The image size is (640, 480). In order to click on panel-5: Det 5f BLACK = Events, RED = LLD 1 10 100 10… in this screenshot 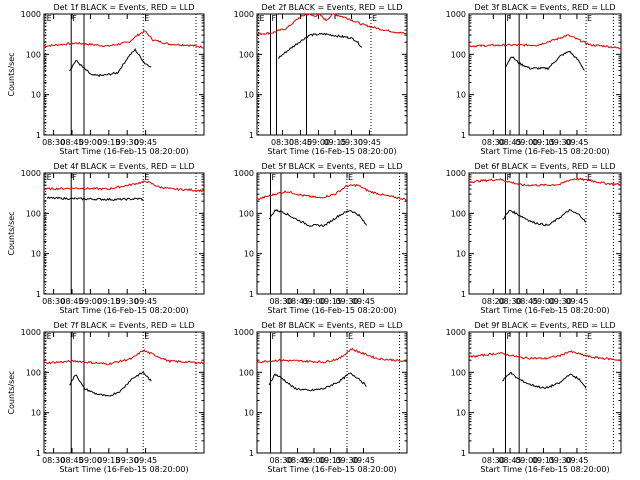, I will do `click(321, 238)`.